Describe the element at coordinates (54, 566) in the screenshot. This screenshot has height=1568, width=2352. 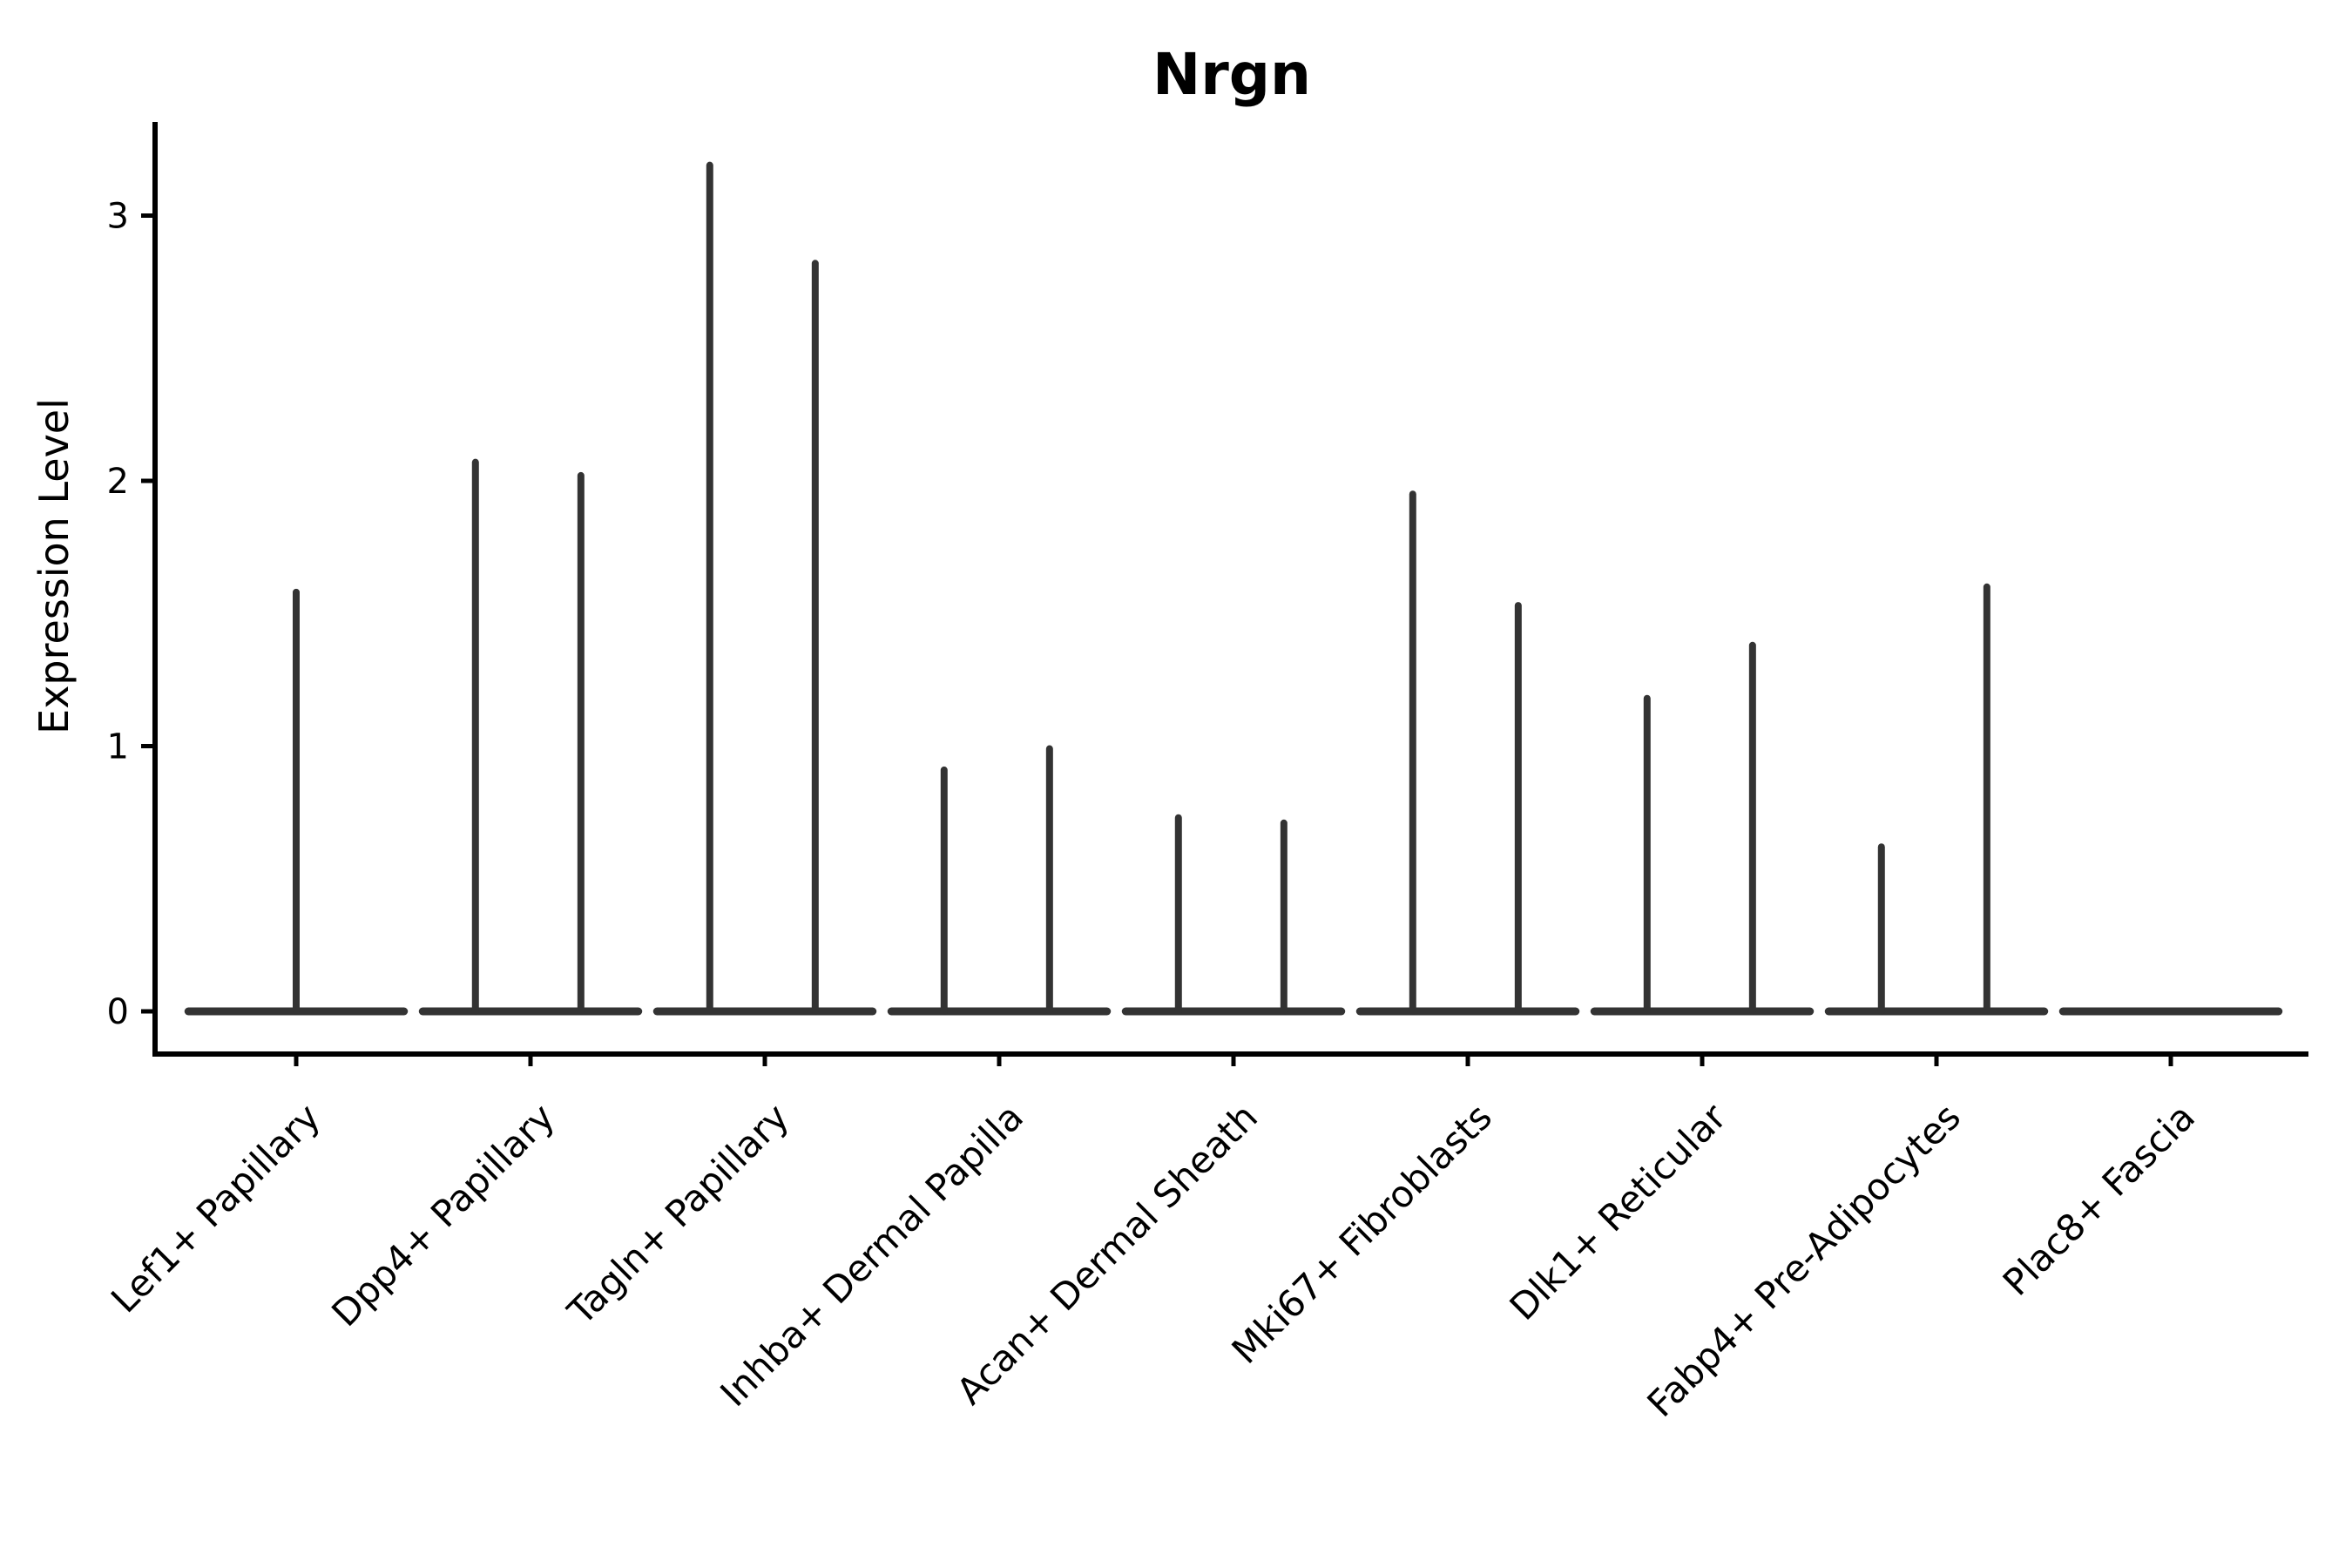
I see `y-axis-label: Expression Level` at that location.